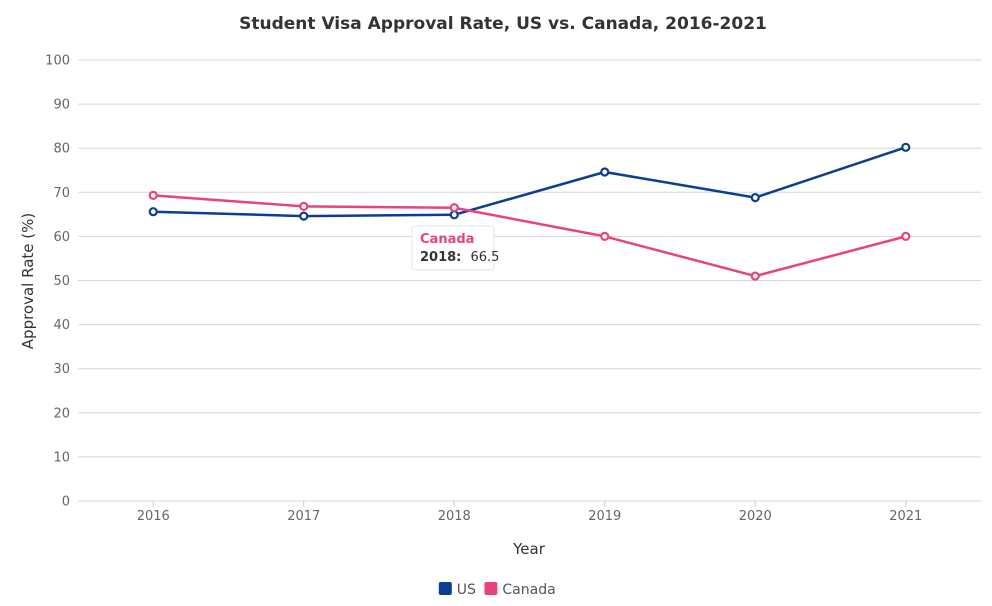 The image size is (992, 606). What do you see at coordinates (61, 413) in the screenshot?
I see `y-tick-label: 20` at bounding box center [61, 413].